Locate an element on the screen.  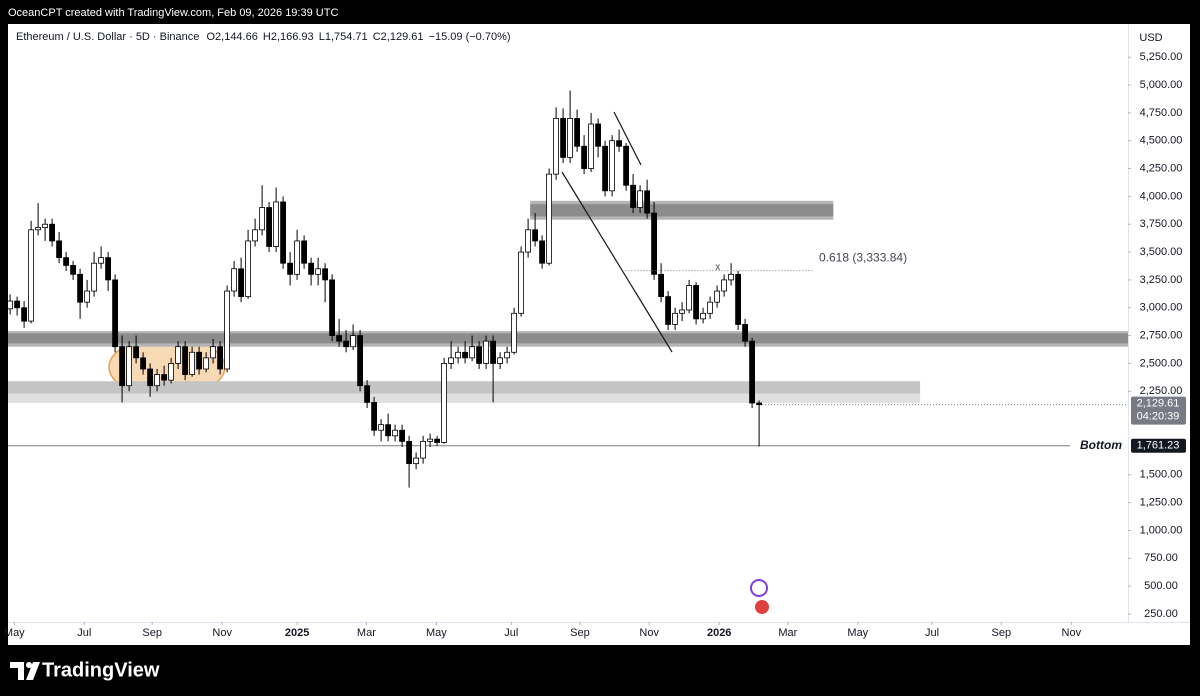
y-tick-label: 500.00 is located at coordinates (1161, 586).